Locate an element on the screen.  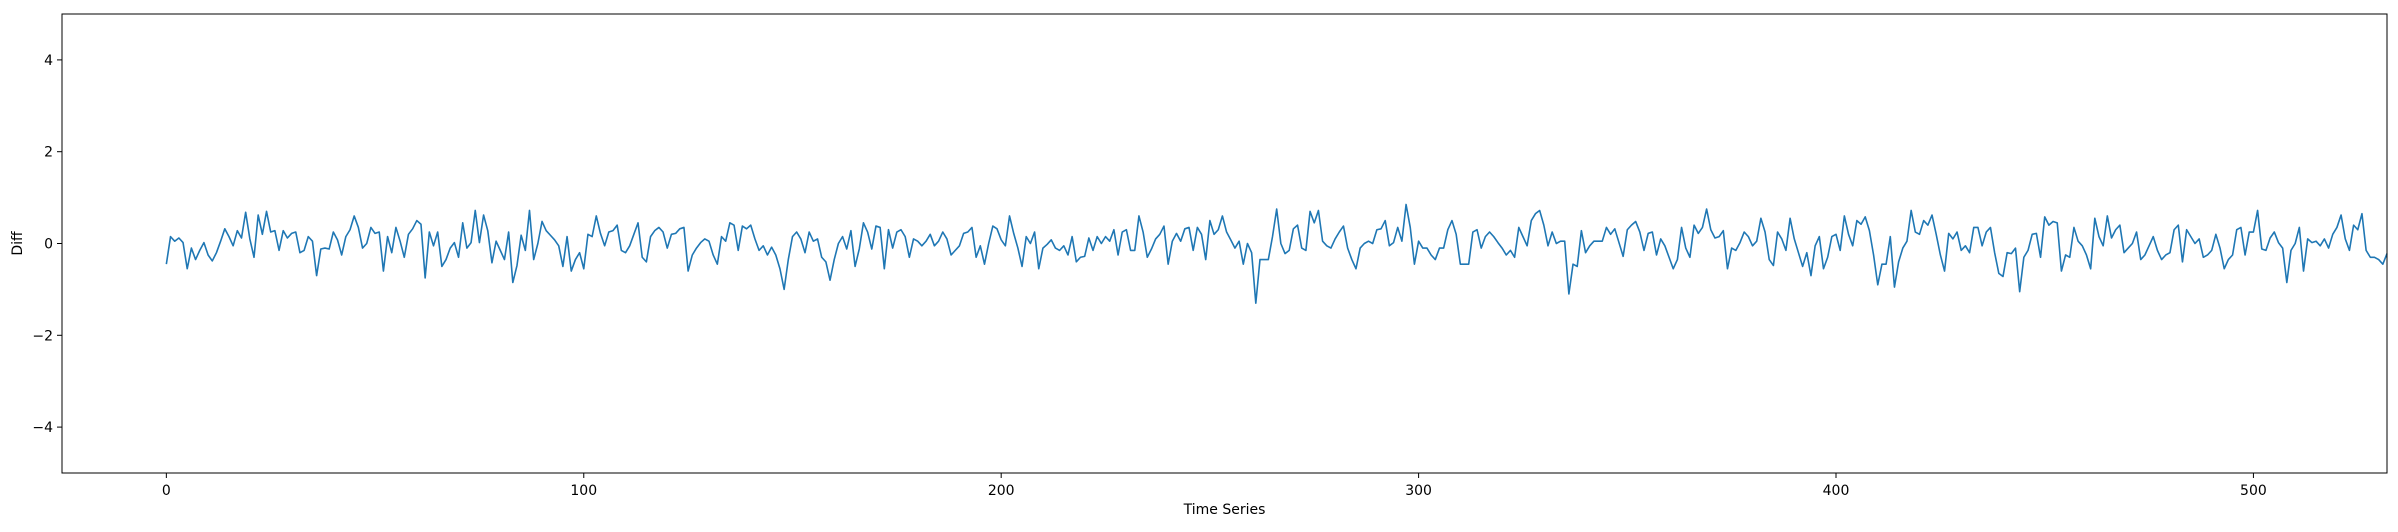
y-tick-label: 0 is located at coordinates (48, 245).